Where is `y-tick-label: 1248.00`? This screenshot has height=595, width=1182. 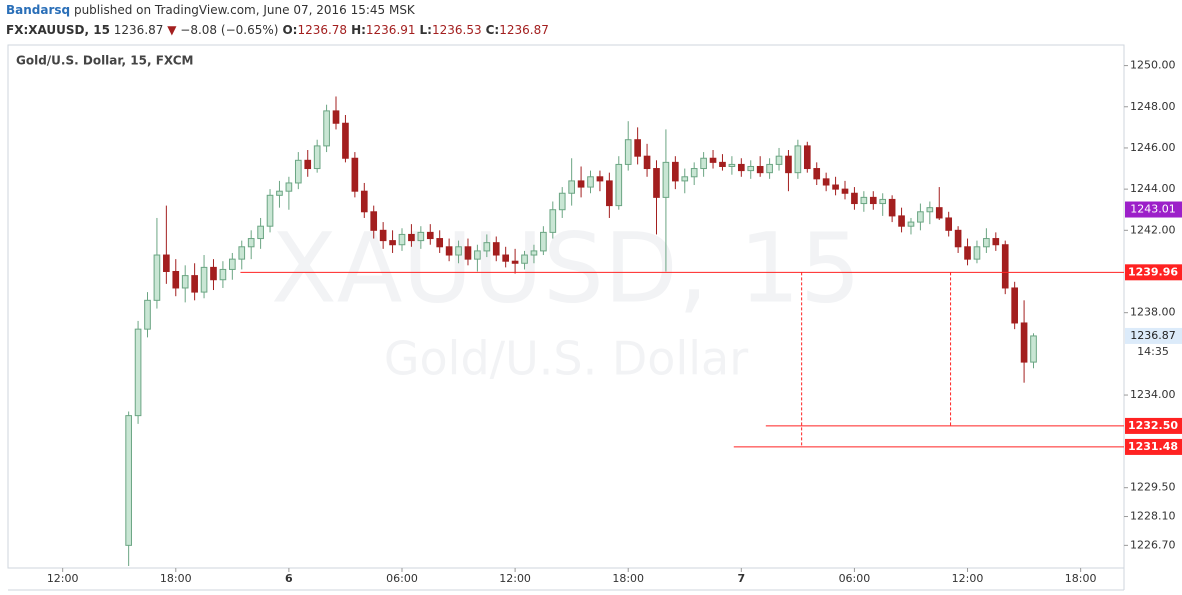 y-tick-label: 1248.00 is located at coordinates (1153, 106).